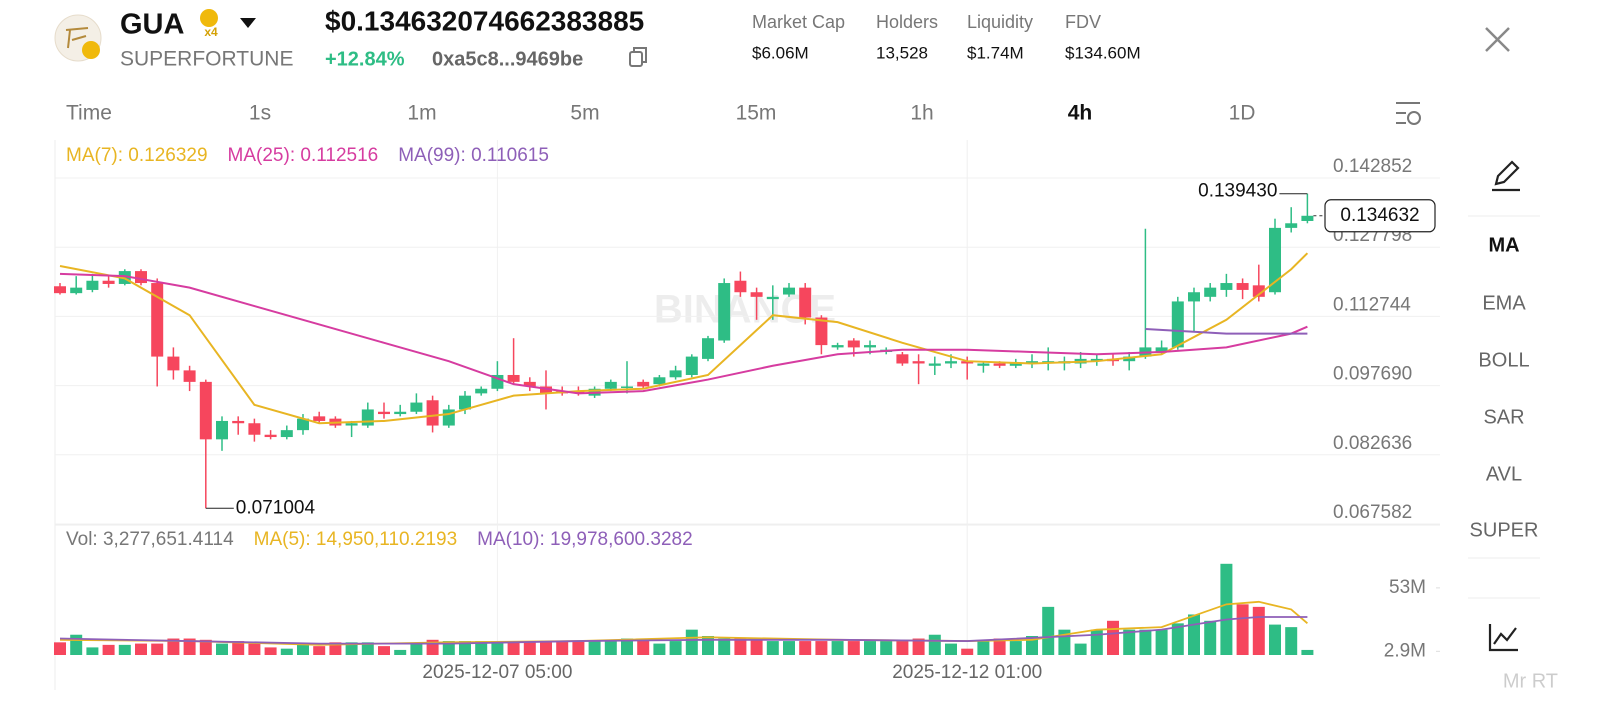 The height and width of the screenshot is (720, 1600). What do you see at coordinates (798, 22) in the screenshot?
I see `stat-label: Market Cap` at bounding box center [798, 22].